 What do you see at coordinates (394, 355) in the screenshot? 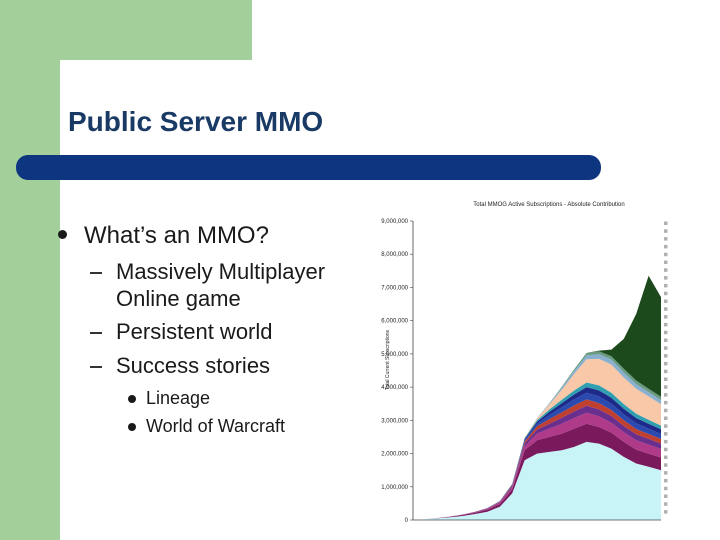
I see `y-tick-label: 5,000,000` at bounding box center [394, 355].